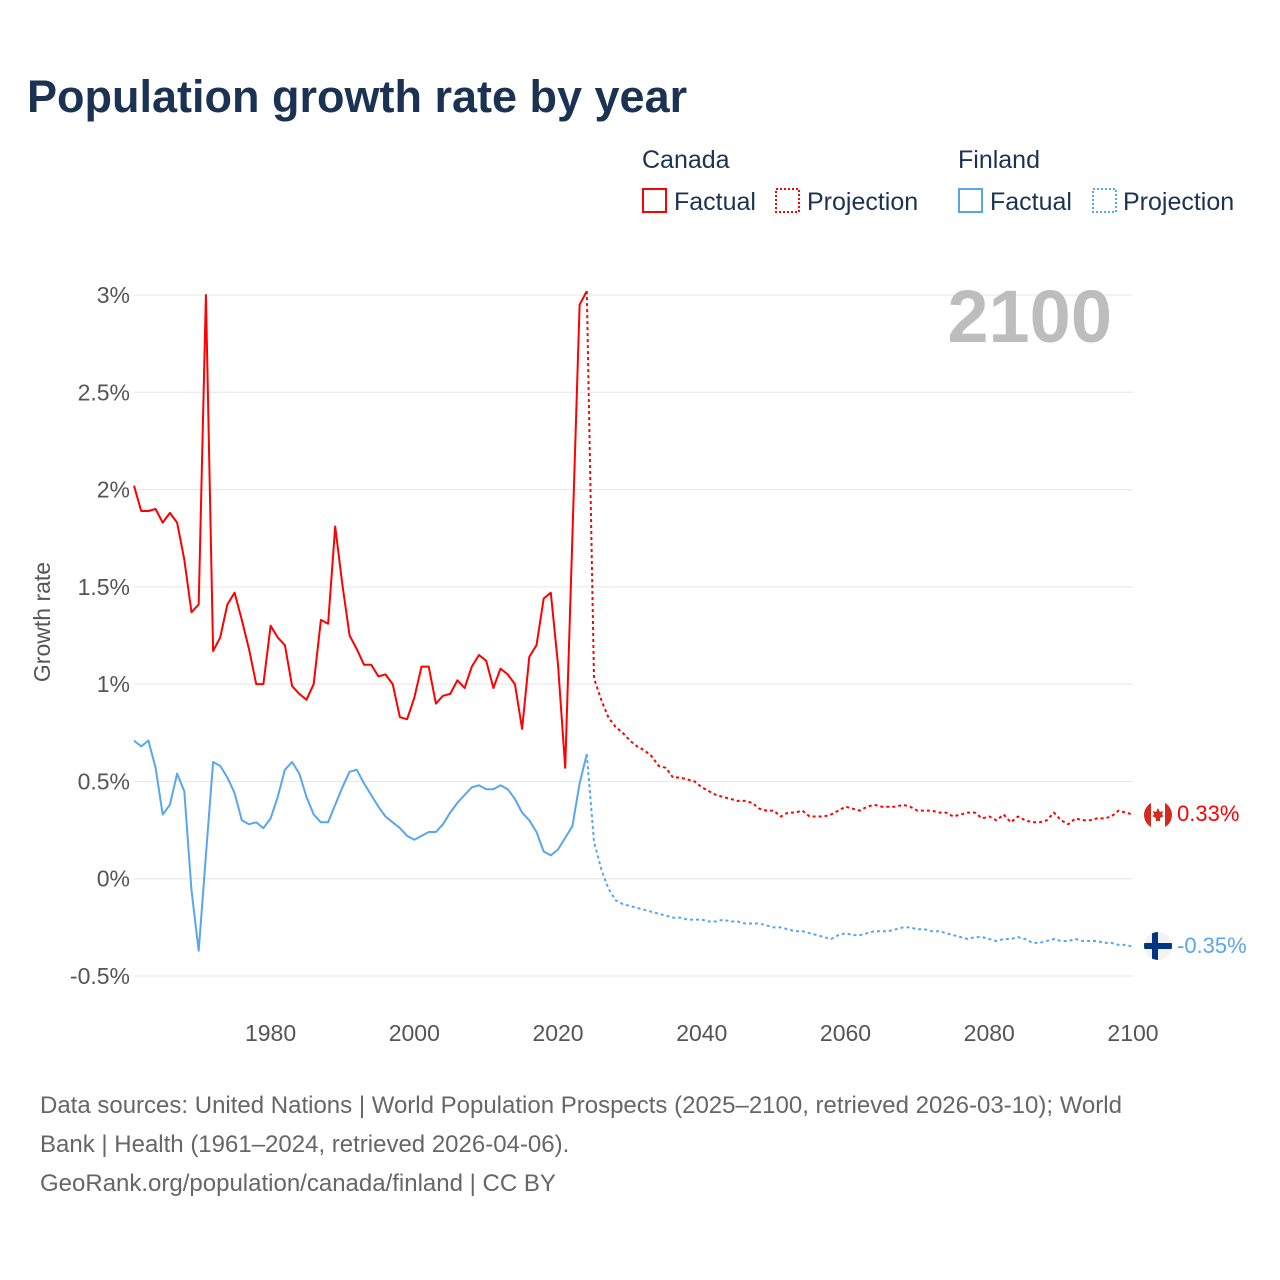  Describe the element at coordinates (780, 181) in the screenshot. I see `legend-canada: Canada Factual Projection` at that location.